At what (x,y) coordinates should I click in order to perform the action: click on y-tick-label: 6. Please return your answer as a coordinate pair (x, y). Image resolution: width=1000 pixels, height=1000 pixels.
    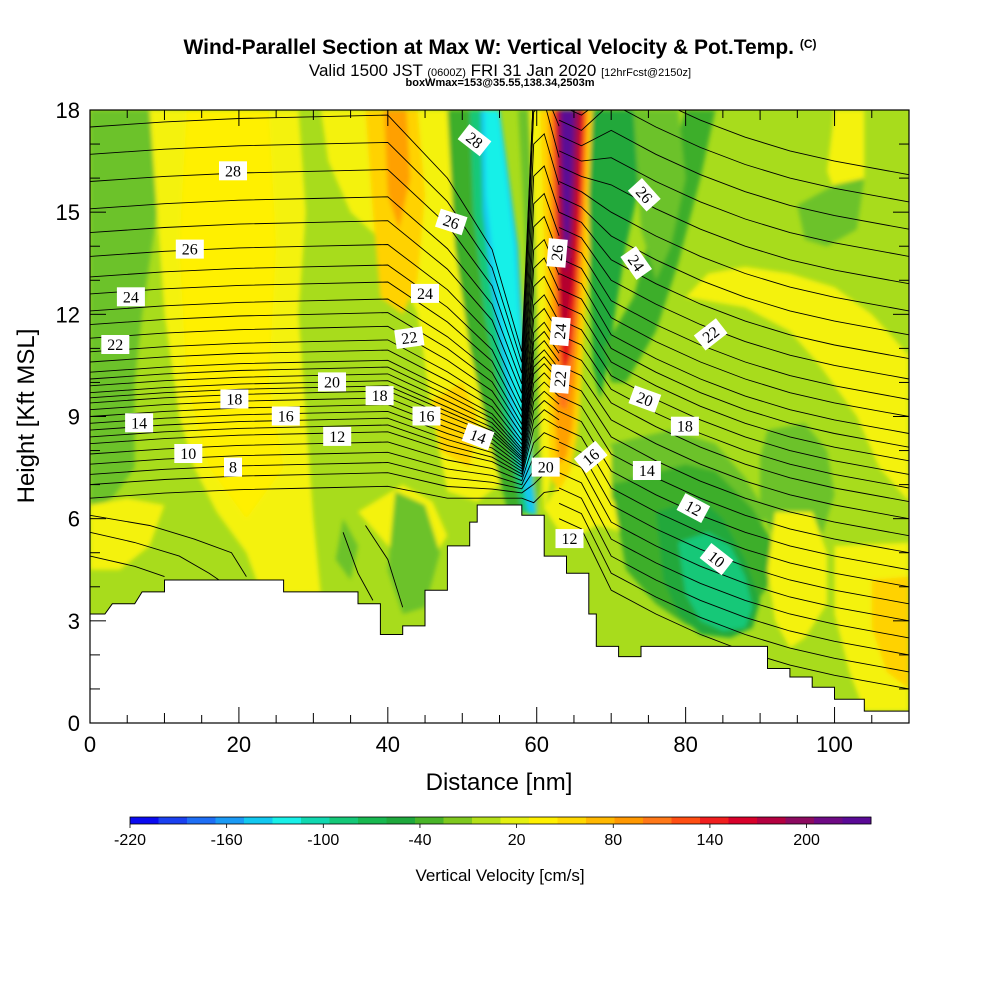
    Looking at the image, I should click on (74, 519).